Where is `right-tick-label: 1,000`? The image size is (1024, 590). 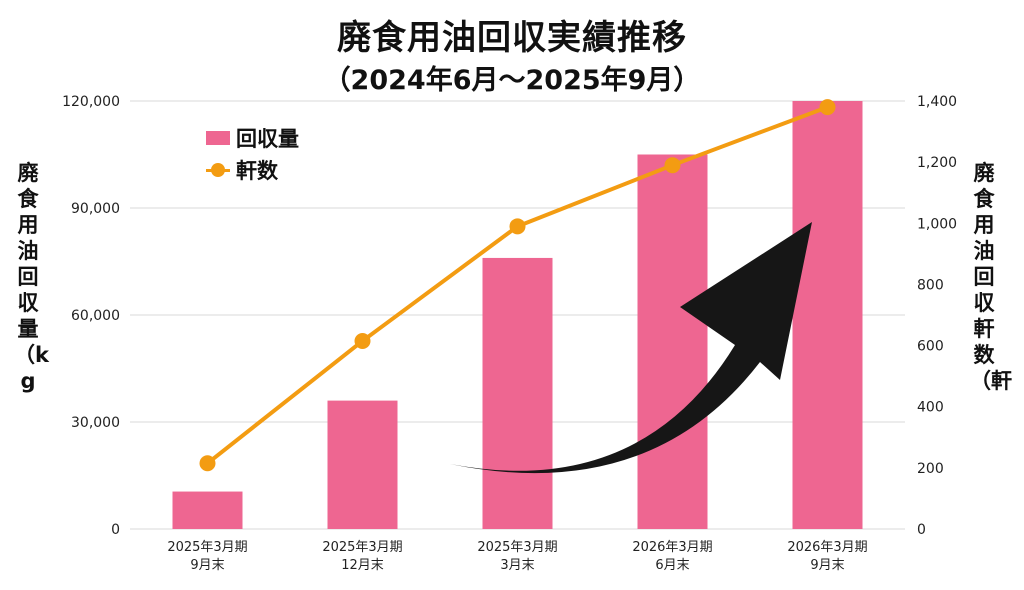
right-tick-label: 1,000 is located at coordinates (937, 224).